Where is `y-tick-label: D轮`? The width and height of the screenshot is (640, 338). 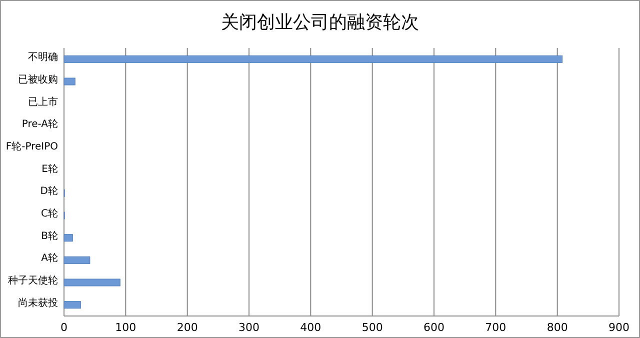 y-tick-label: D轮 is located at coordinates (49, 191).